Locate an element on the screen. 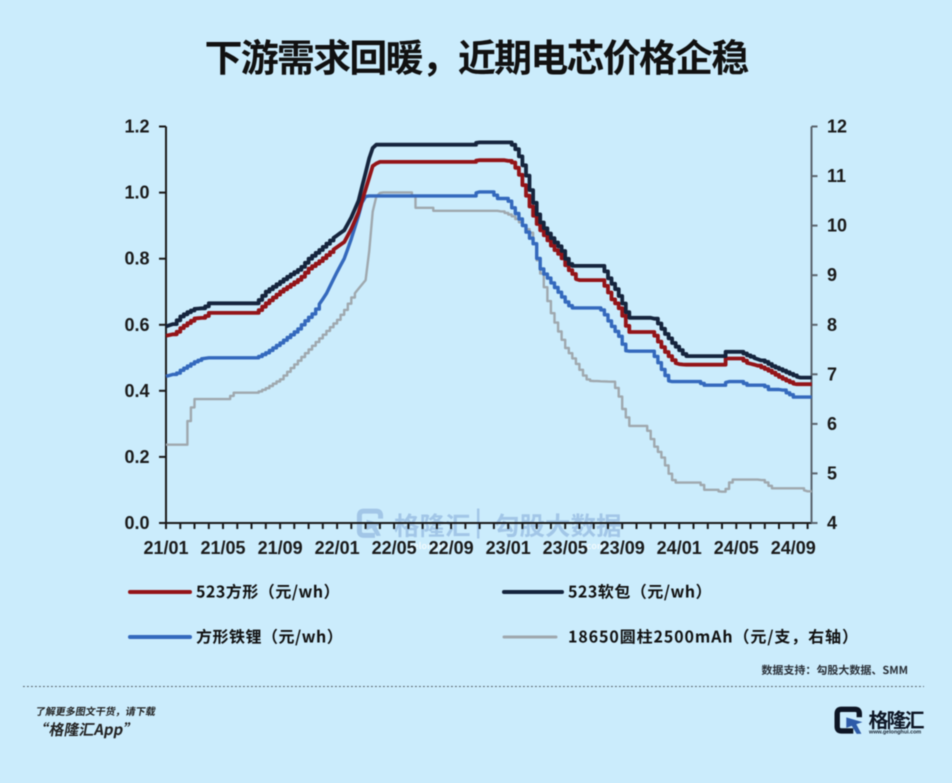  svg-text: 10 is located at coordinates (837, 226).